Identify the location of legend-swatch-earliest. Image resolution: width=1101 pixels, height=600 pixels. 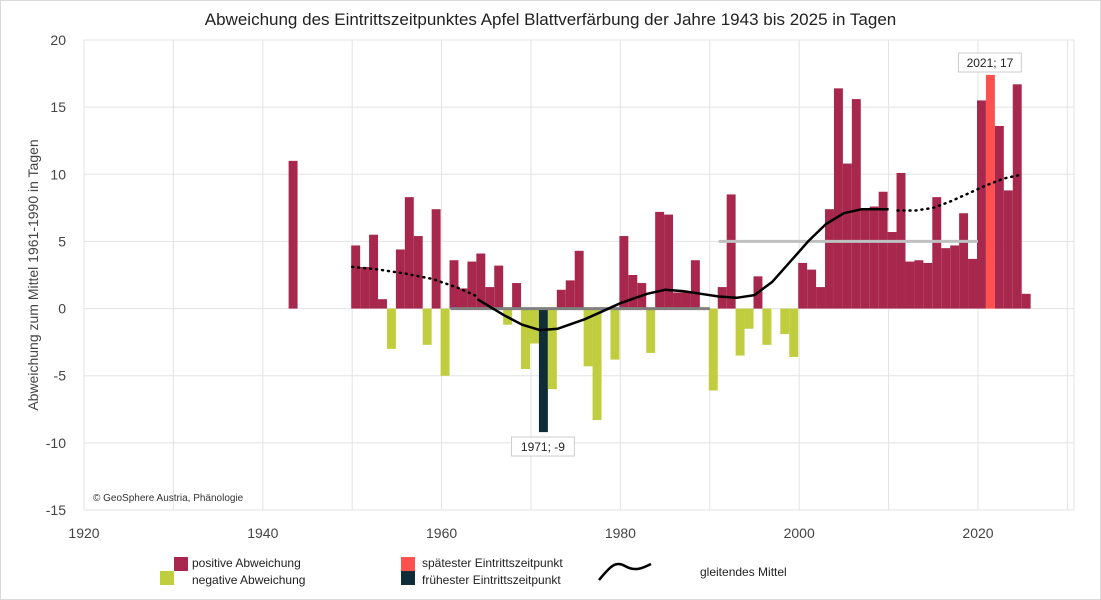
(408, 578).